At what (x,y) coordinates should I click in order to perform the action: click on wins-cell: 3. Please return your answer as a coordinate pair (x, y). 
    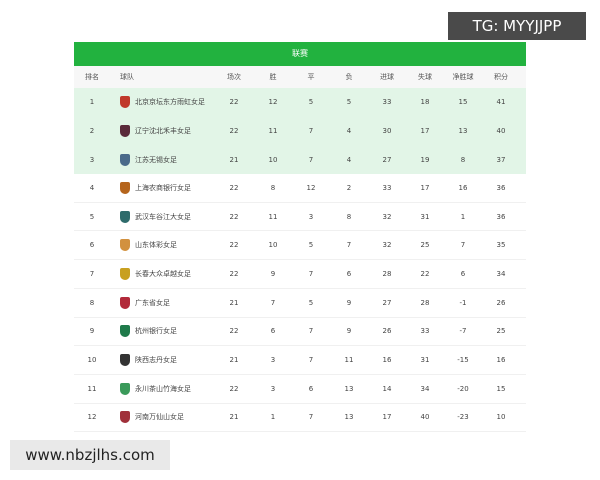
    Looking at the image, I should click on (273, 360).